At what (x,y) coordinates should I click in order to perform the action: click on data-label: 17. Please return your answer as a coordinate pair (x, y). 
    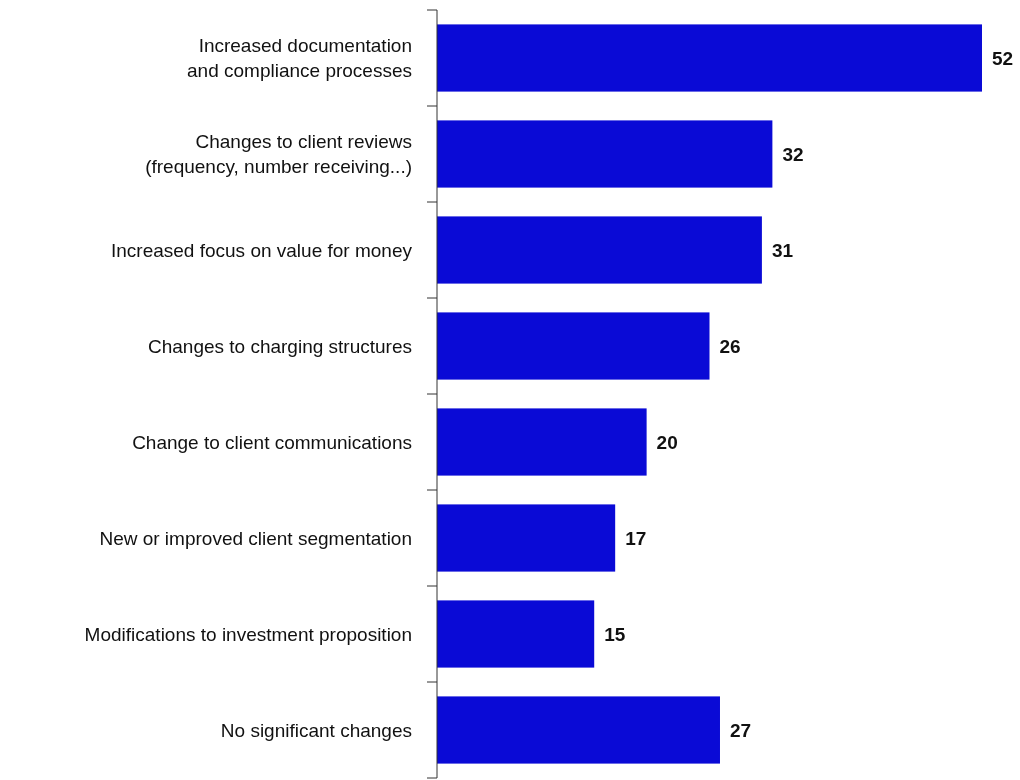
    Looking at the image, I should click on (636, 538).